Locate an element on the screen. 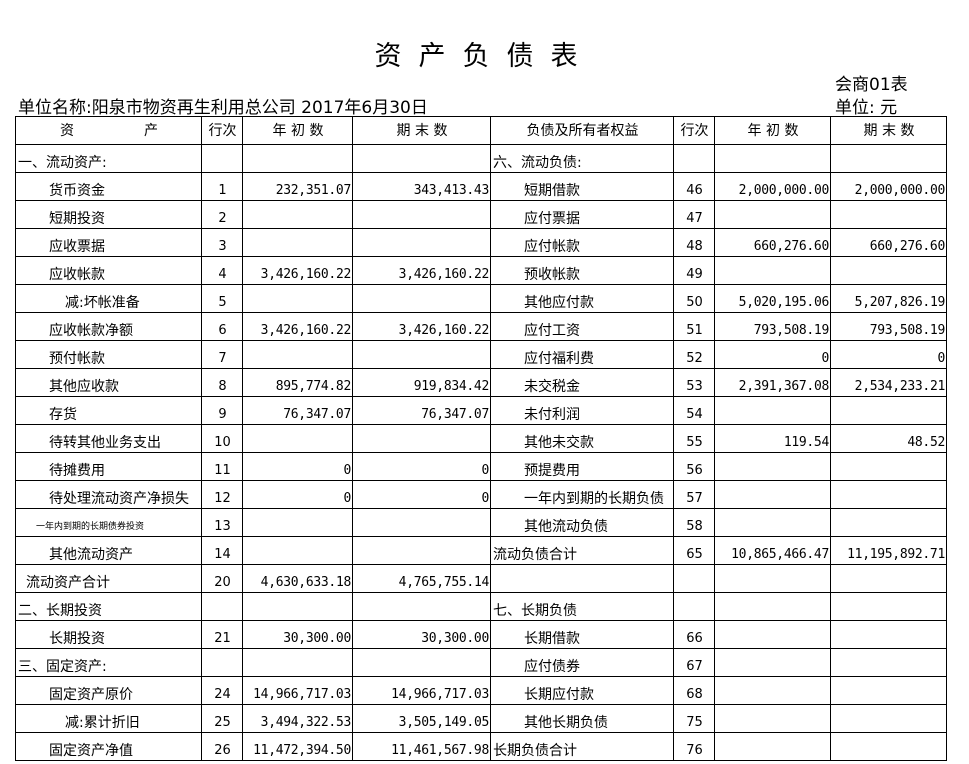 The image size is (969, 764). header-assets: 资 产 is located at coordinates (108, 130).